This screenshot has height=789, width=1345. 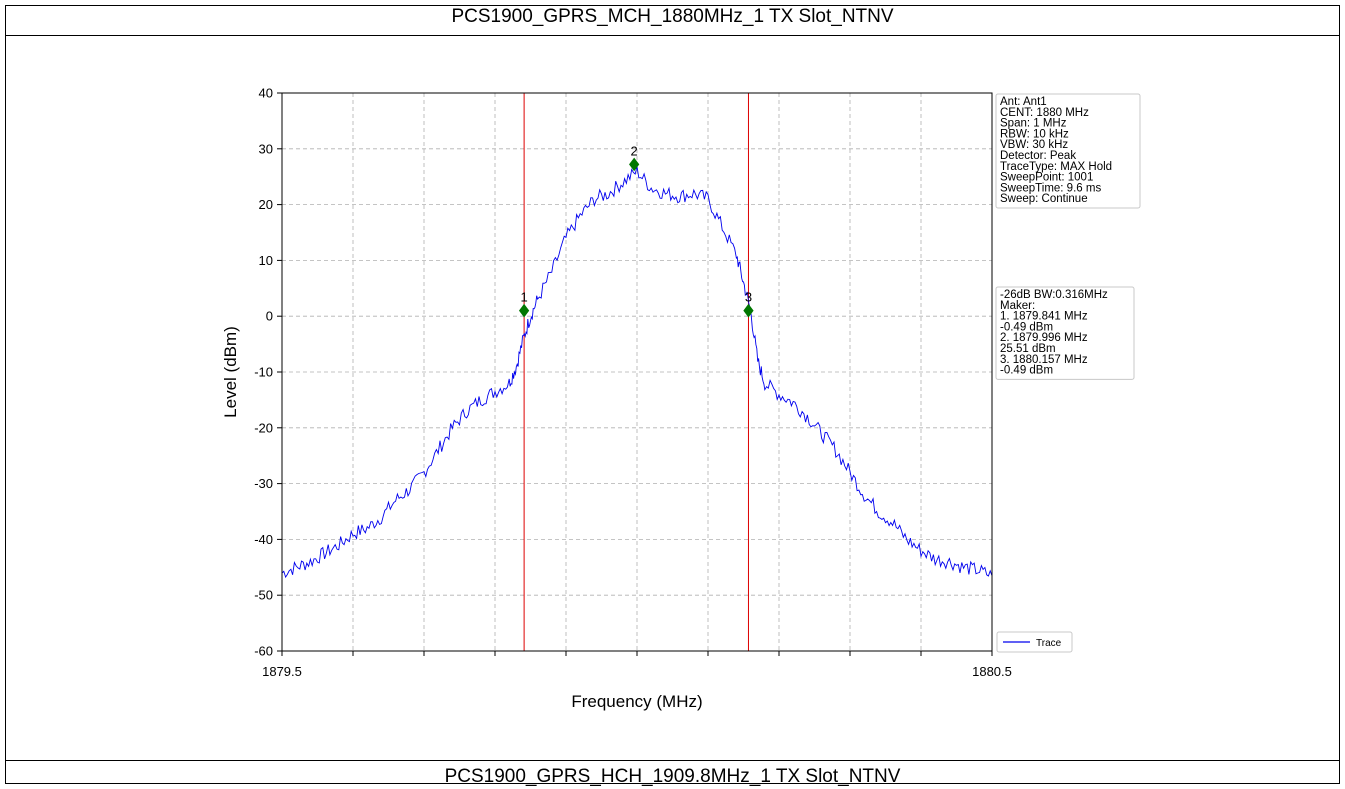 I want to click on y-axis-label: Level (dBm), so click(x=230, y=372).